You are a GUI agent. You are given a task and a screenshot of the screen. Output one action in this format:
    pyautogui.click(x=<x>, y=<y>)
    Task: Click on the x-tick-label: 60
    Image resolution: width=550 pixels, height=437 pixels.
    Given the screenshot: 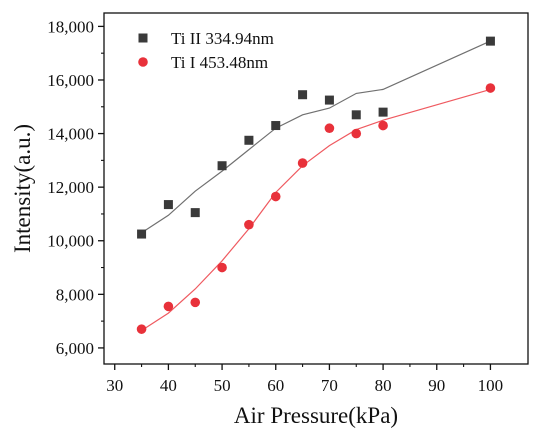 What is the action you would take?
    pyautogui.click(x=275, y=385)
    